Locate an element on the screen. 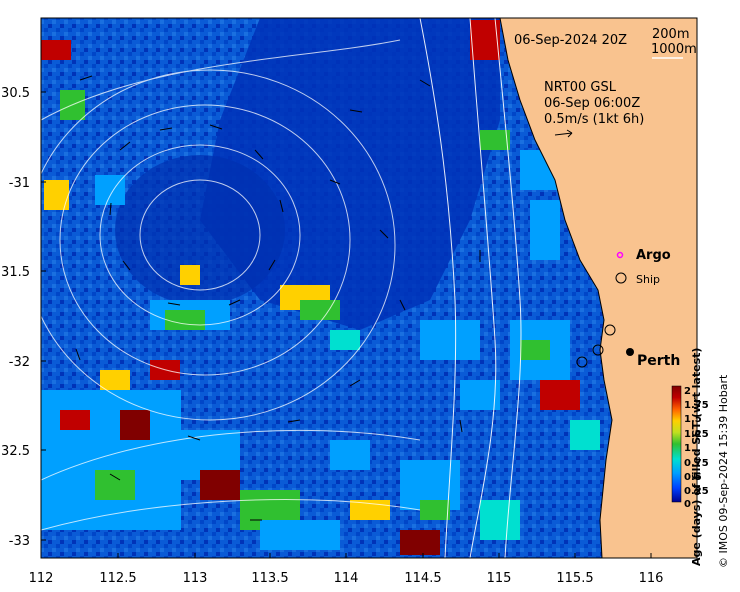 The width and height of the screenshot is (740, 592). x-tick-label: 114 is located at coordinates (346, 578).